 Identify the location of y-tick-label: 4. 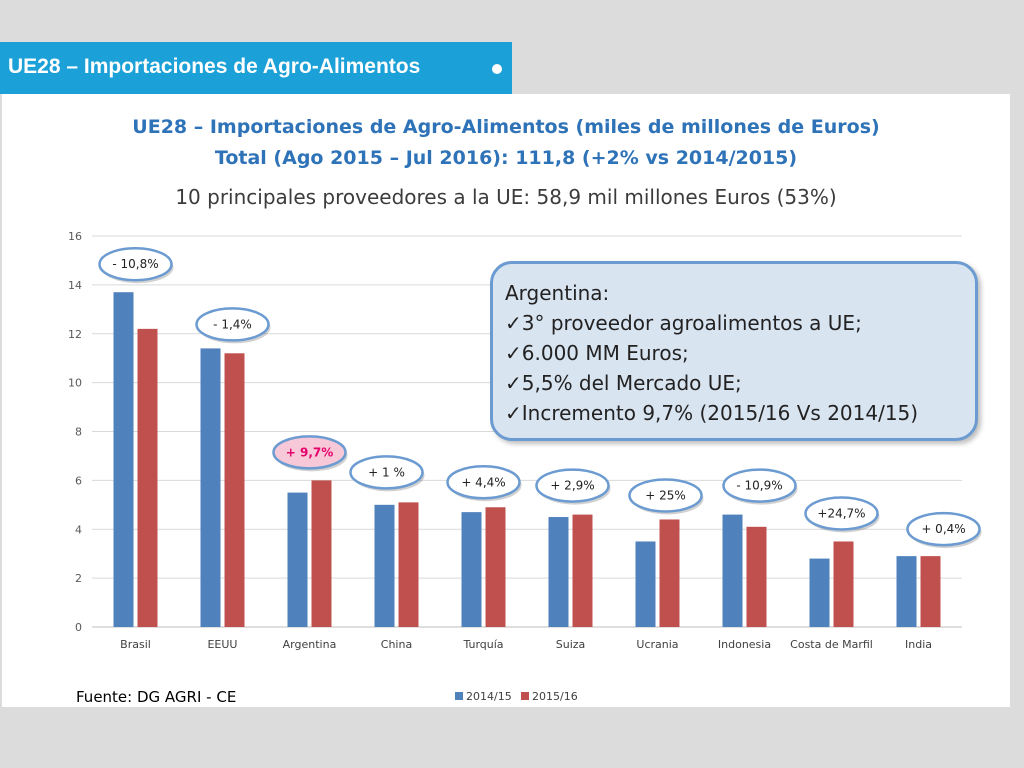
(78, 529).